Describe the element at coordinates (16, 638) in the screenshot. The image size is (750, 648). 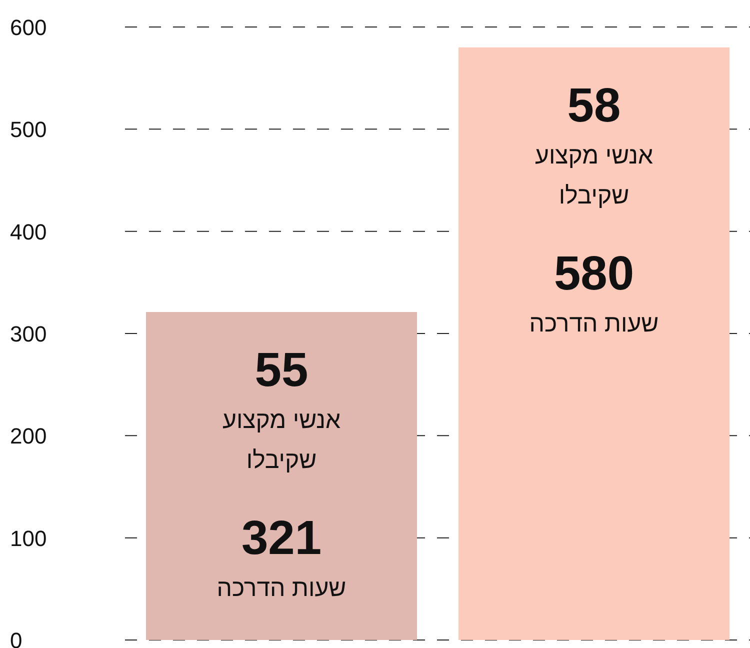
I see `y-tick-label: 0` at that location.